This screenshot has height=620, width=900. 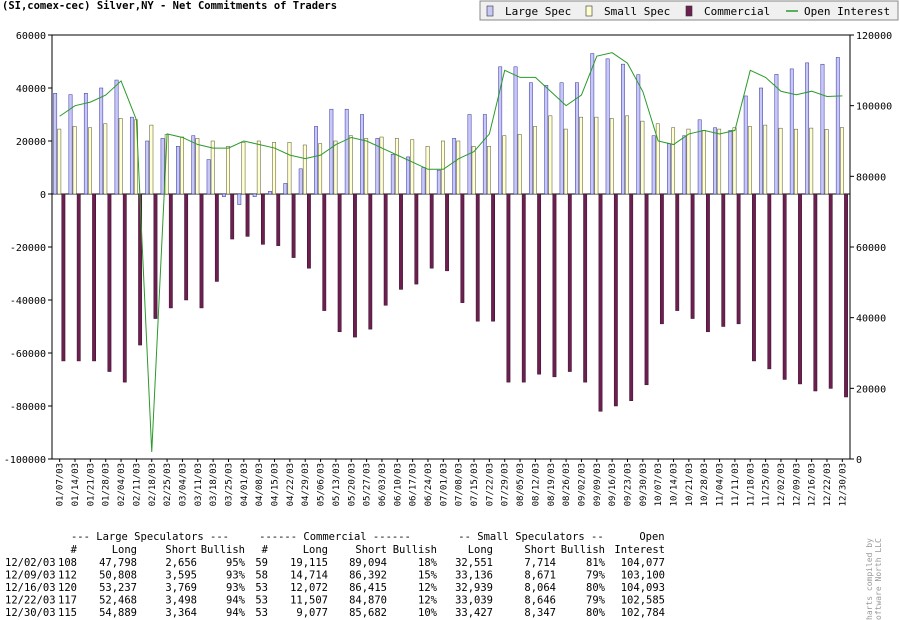 I want to click on table-cell: 102,784, so click(x=643, y=613).